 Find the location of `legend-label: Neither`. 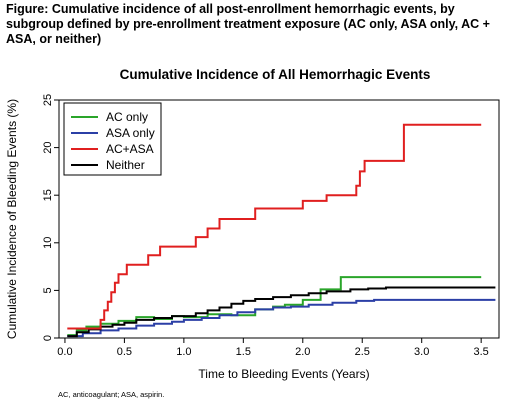

legend-label: Neither is located at coordinates (125, 165).